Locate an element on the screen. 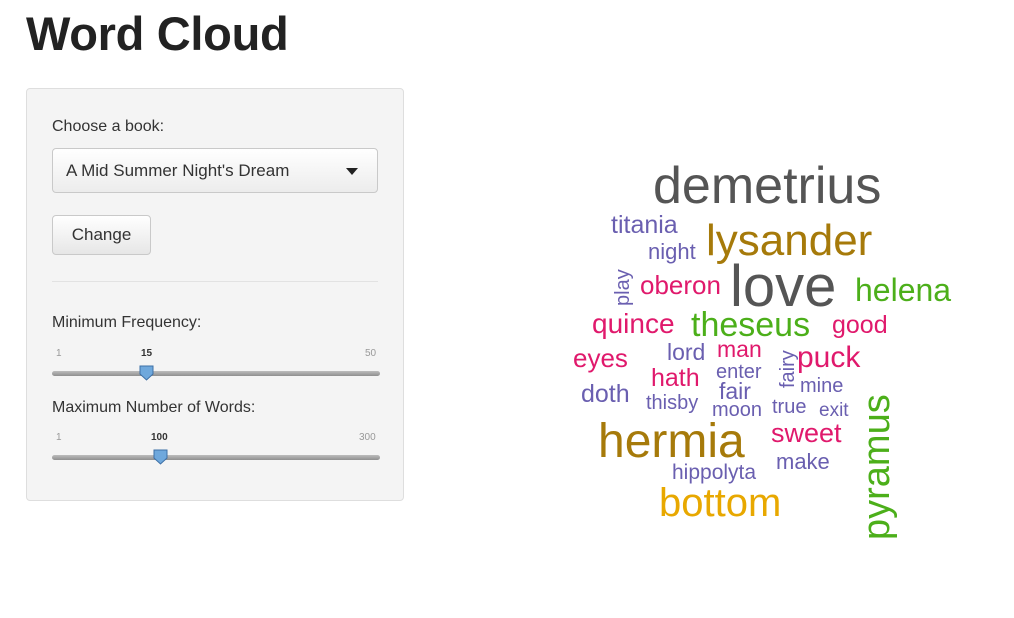  cloud-word-play: play is located at coordinates (623, 287).